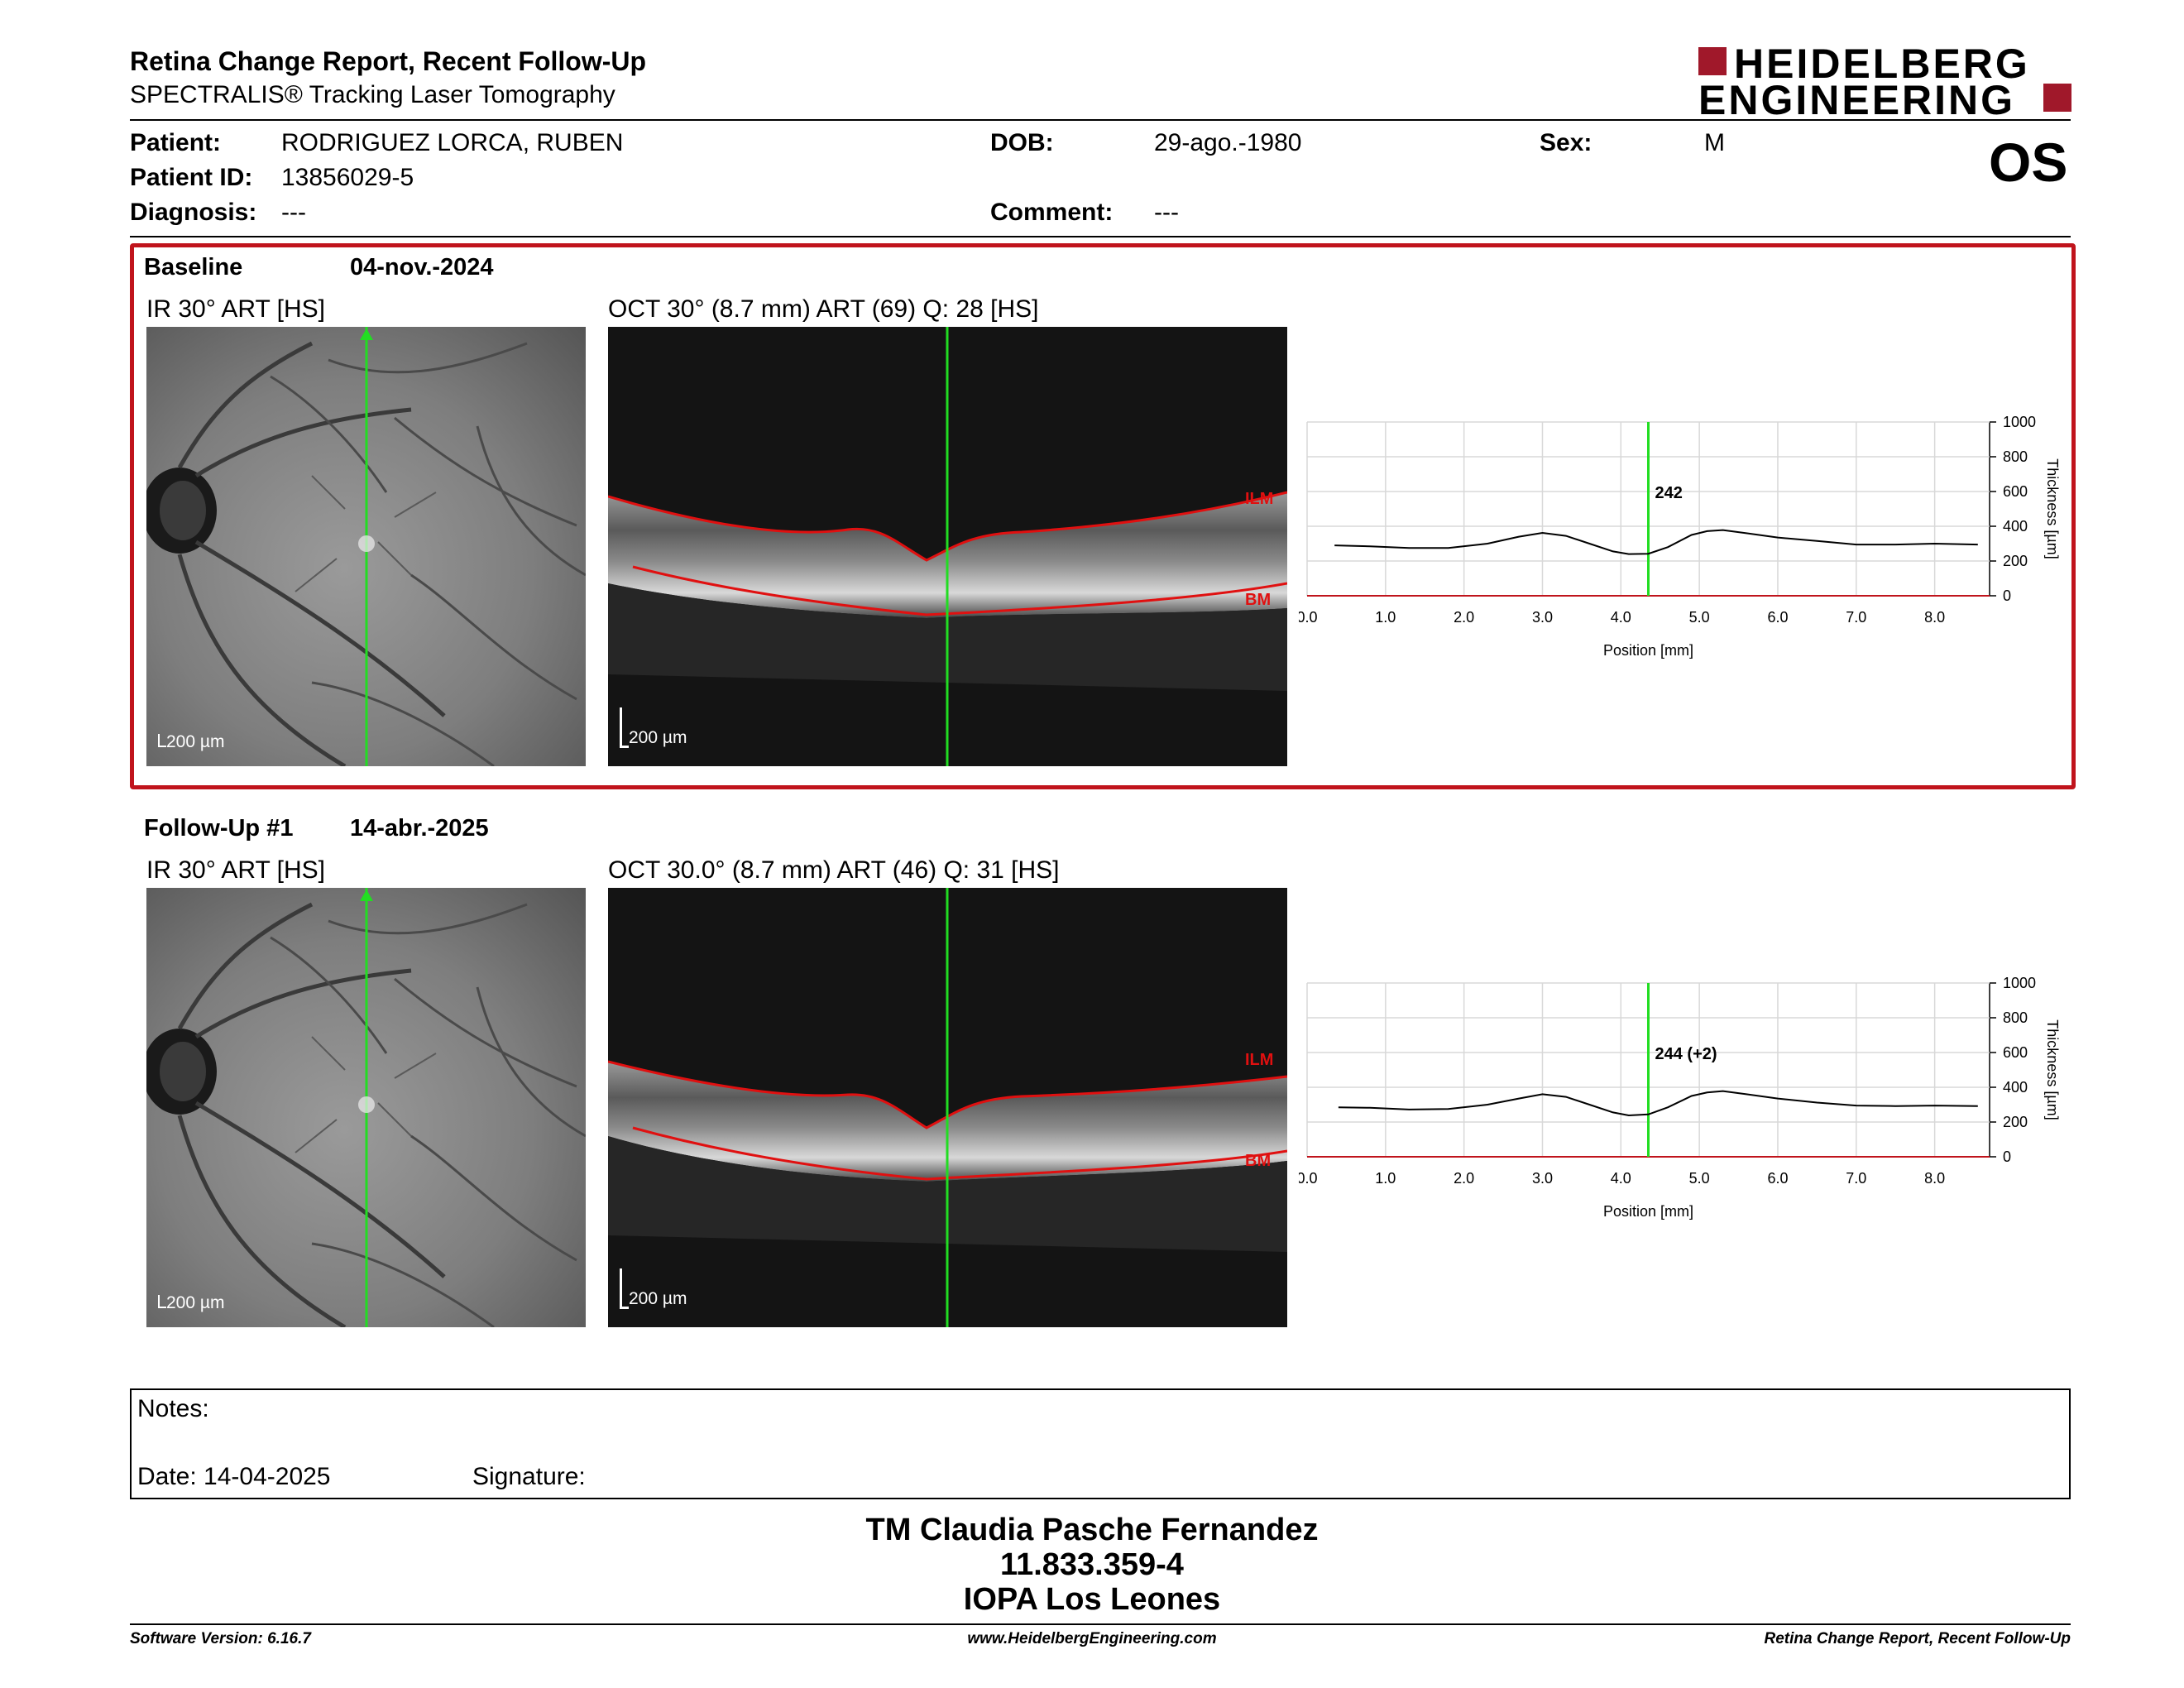 The height and width of the screenshot is (1688, 2184). What do you see at coordinates (658, 1298) in the screenshot?
I see `followup-oct-scale-text: 200 µm` at bounding box center [658, 1298].